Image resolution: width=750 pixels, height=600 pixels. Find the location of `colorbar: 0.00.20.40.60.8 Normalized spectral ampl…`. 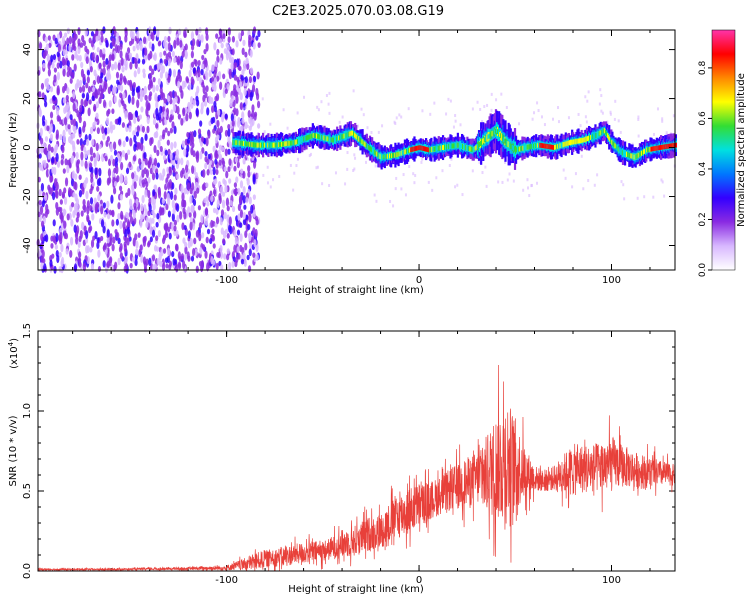

colorbar: 0.00.20.40.60.8 Normalized spectral ampl… is located at coordinates (722, 153).